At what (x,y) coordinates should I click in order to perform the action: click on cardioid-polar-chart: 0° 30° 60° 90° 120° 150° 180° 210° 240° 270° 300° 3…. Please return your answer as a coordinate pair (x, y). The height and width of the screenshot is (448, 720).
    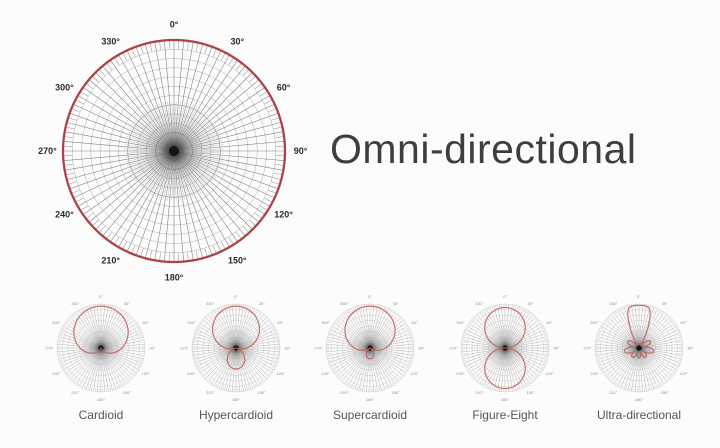
    Looking at the image, I should click on (100, 348).